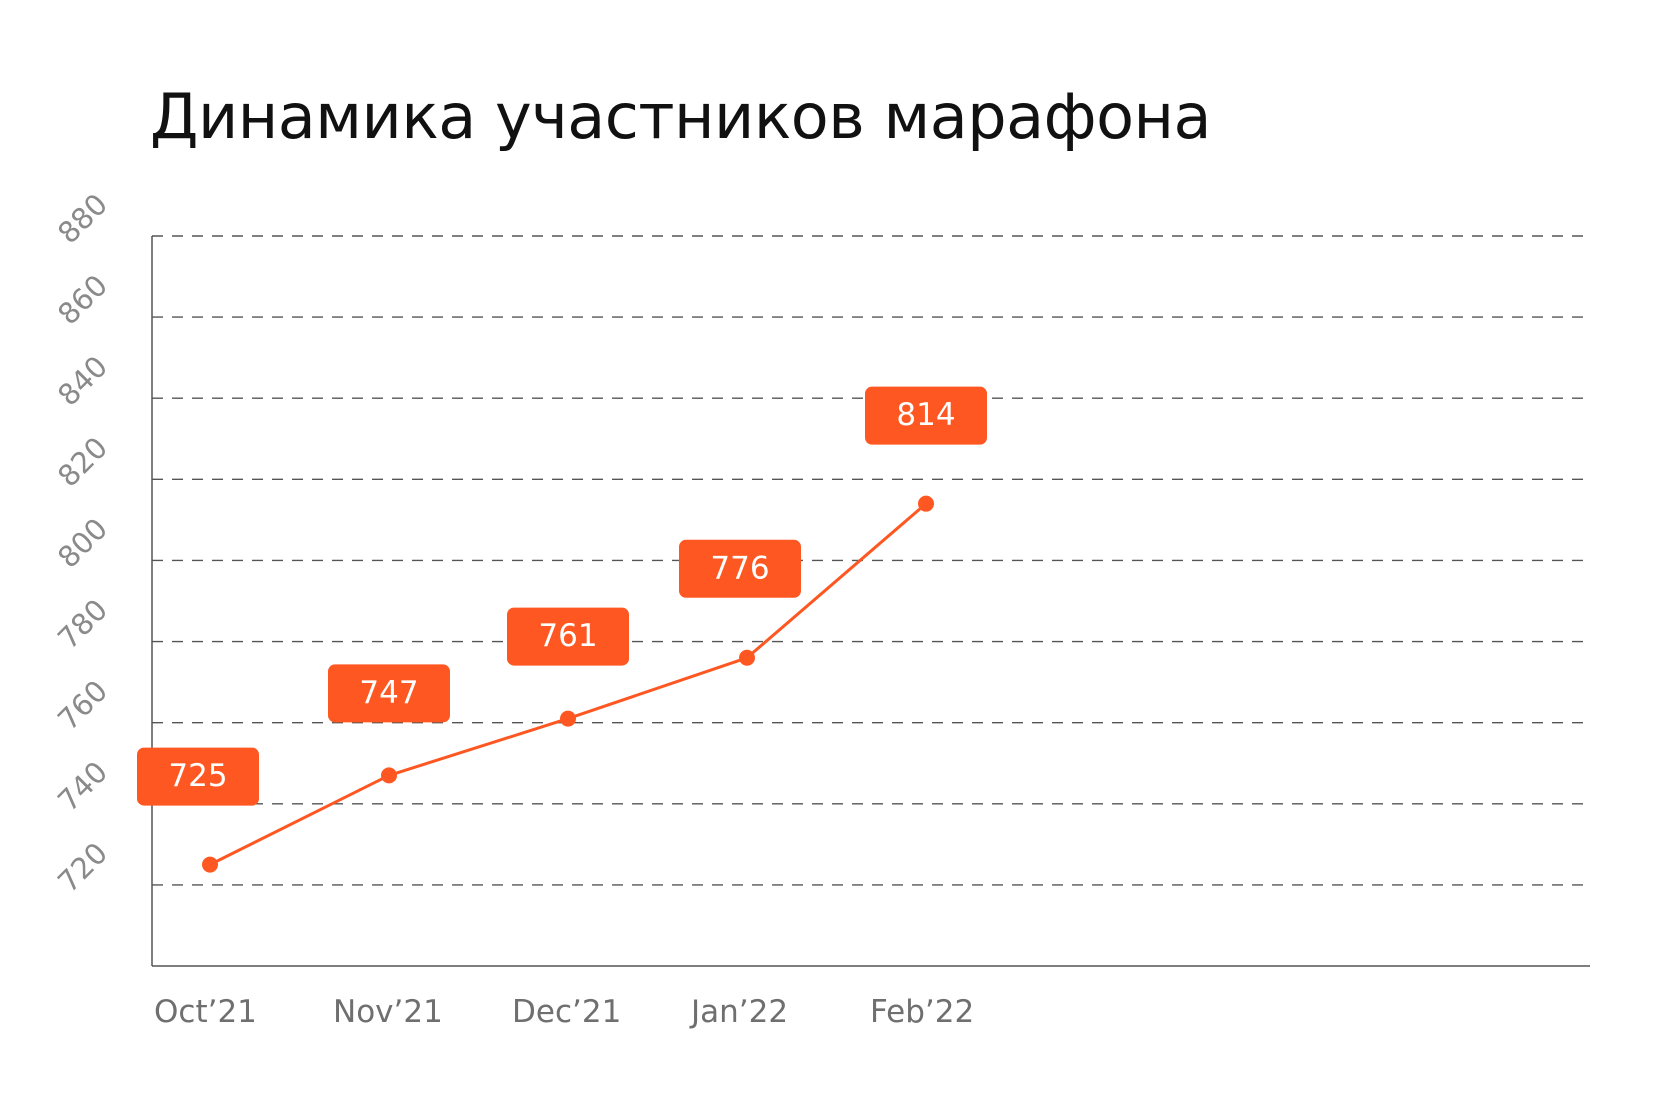 This screenshot has width=1680, height=1120. Describe the element at coordinates (388, 1012) in the screenshot. I see `x-tick-label: Nov’21` at that location.